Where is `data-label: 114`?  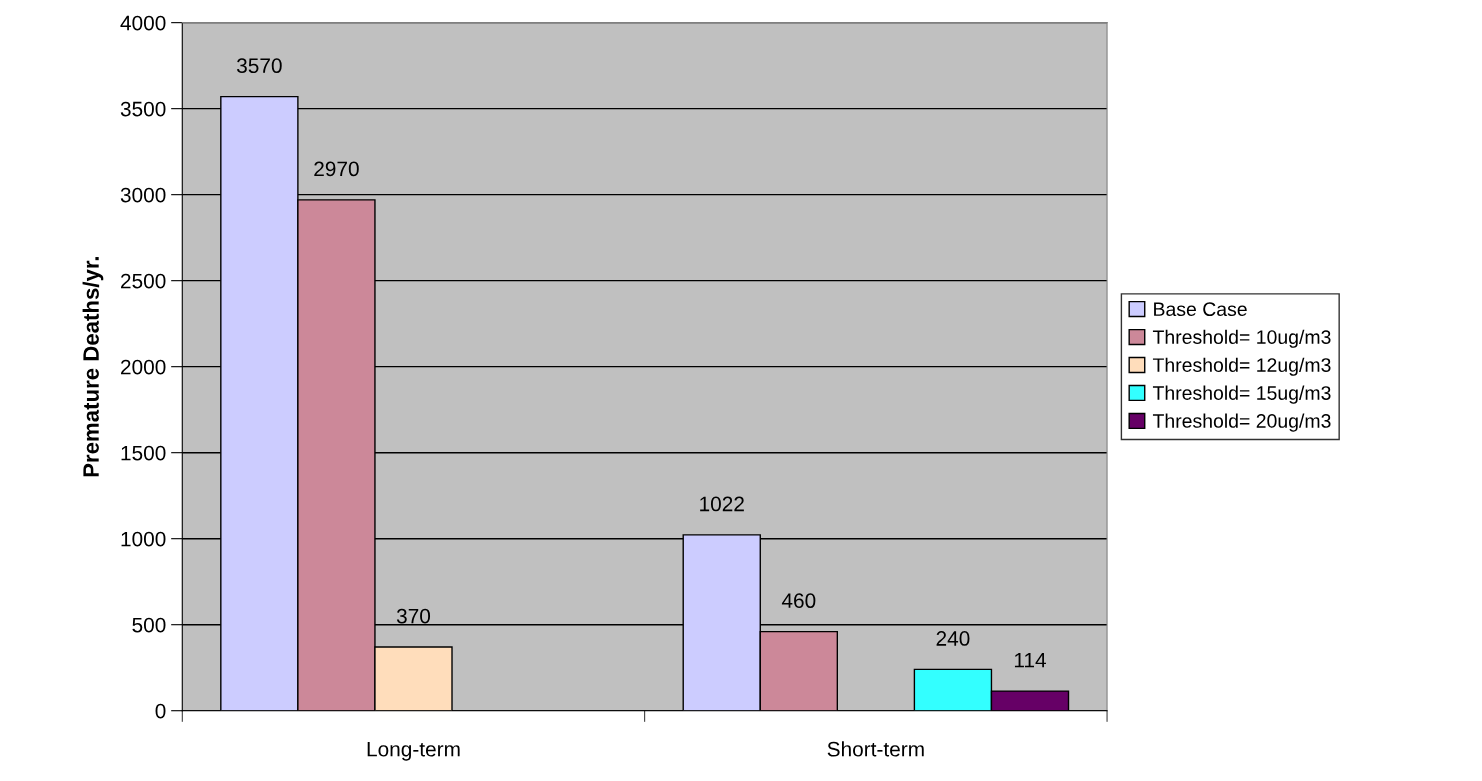
data-label: 114 is located at coordinates (1030, 660).